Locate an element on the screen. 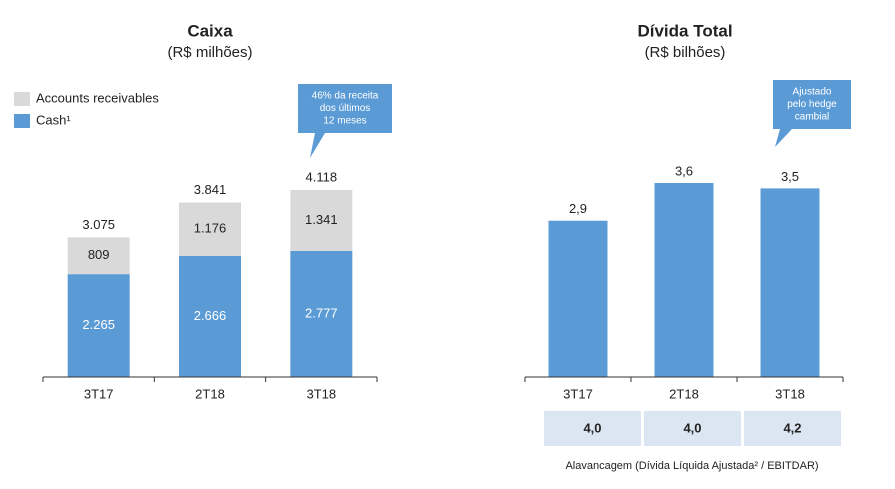 The image size is (895, 489). value-label: 3,6 is located at coordinates (684, 170).